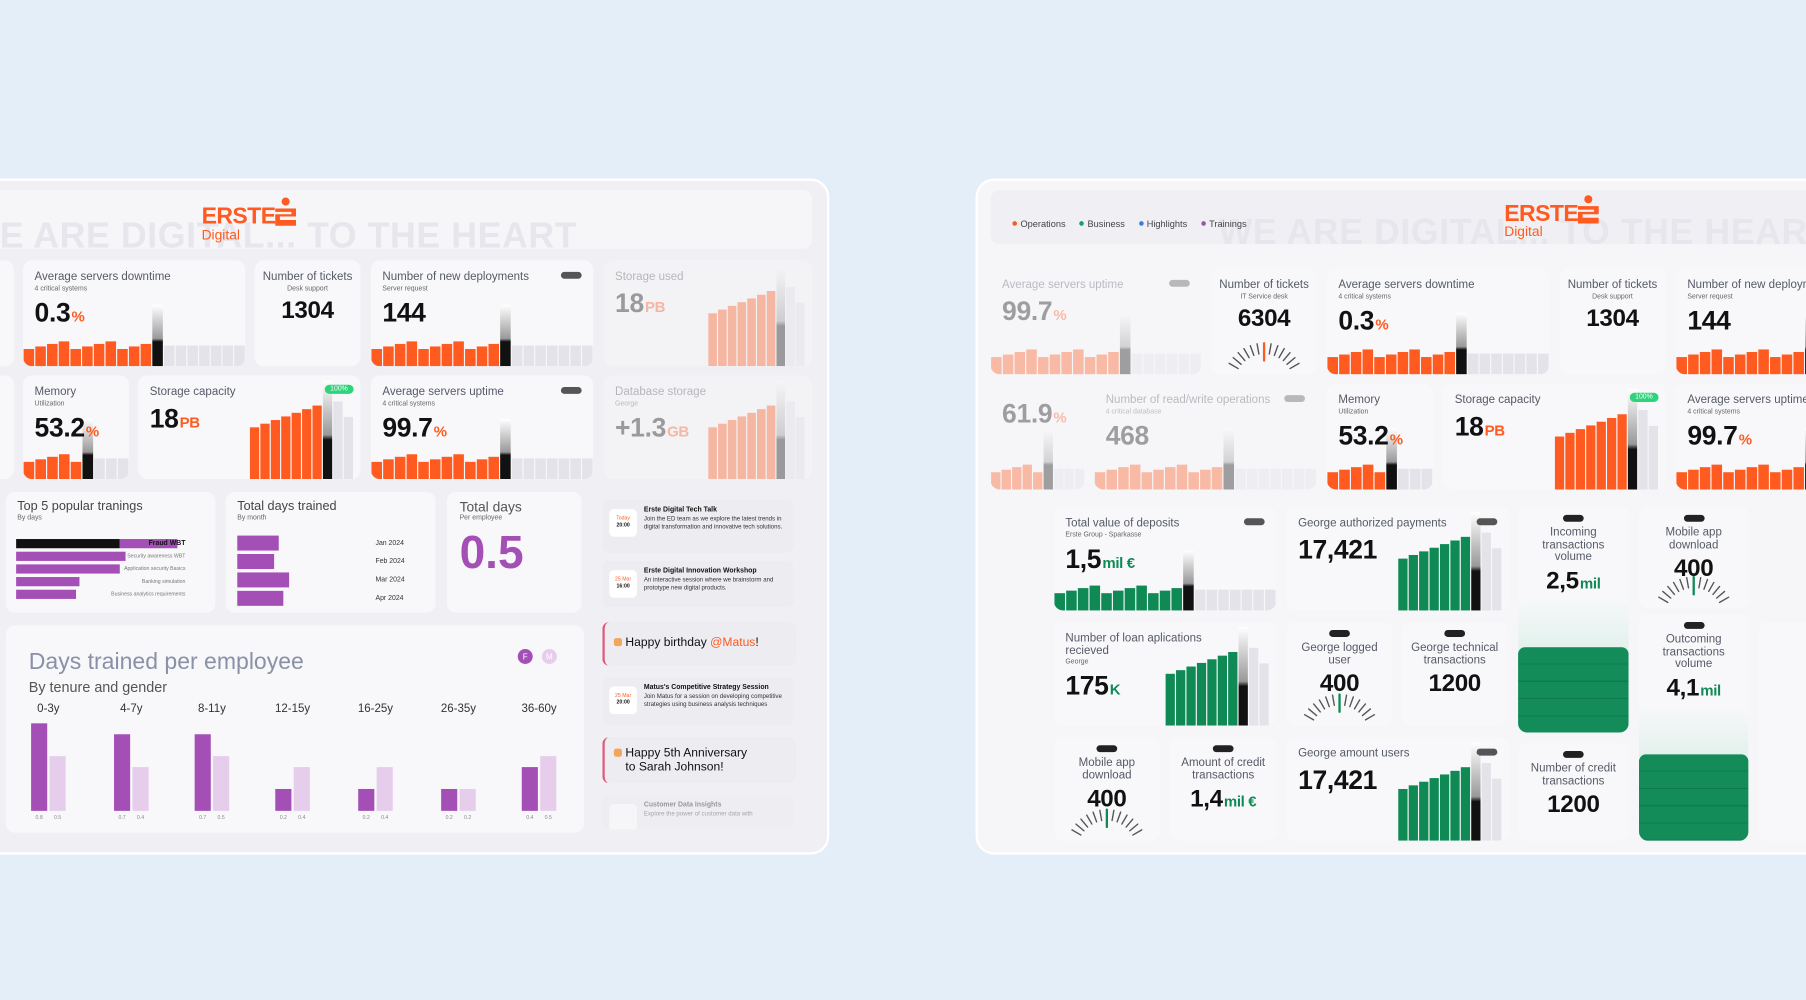 The width and height of the screenshot is (1806, 1000). What do you see at coordinates (1590, 583) in the screenshot?
I see `card-unit: mil` at bounding box center [1590, 583].